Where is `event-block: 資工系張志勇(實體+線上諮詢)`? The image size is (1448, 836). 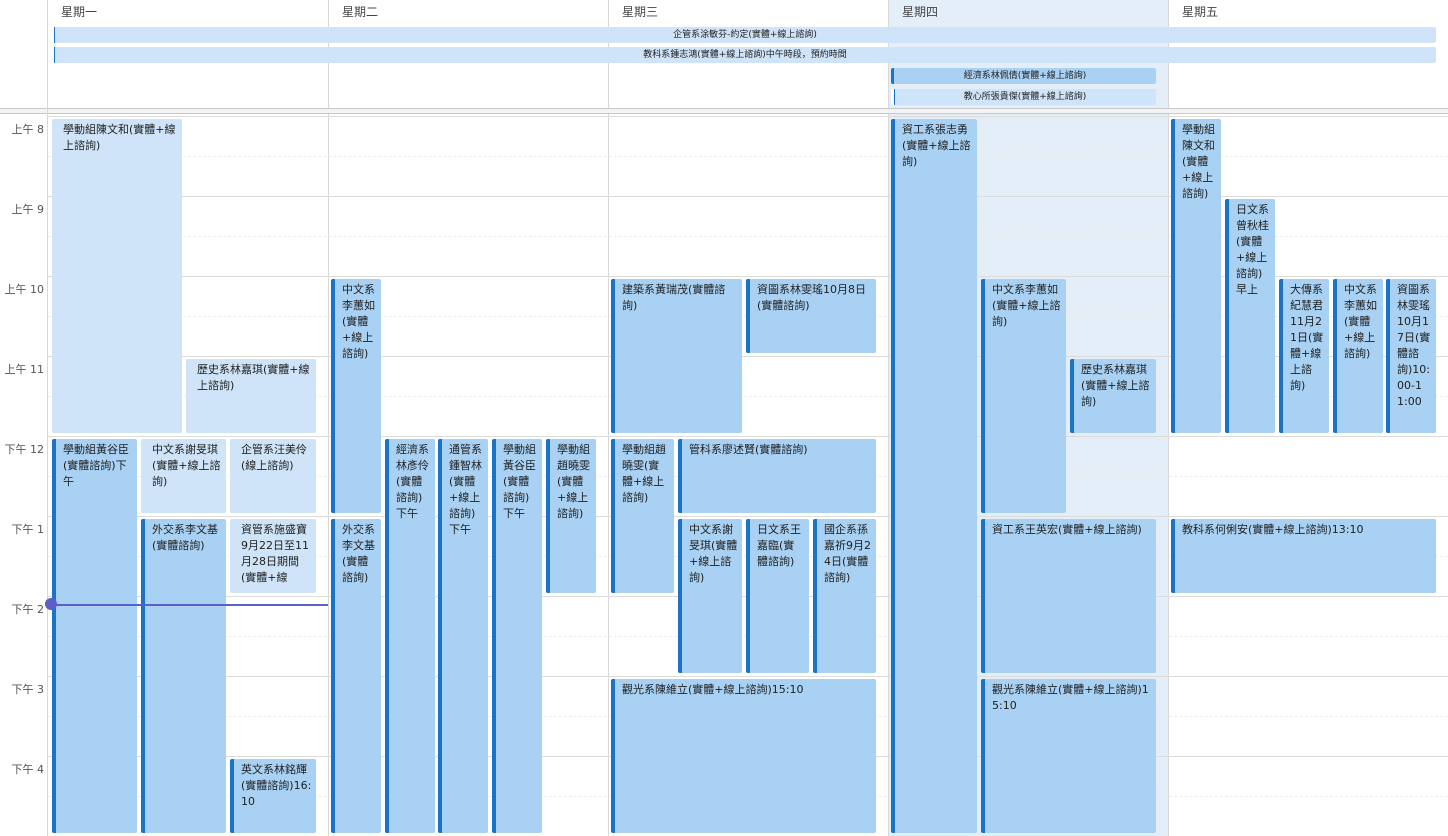
event-block: 資工系張志勇(實體+線上諮詢) is located at coordinates (934, 476).